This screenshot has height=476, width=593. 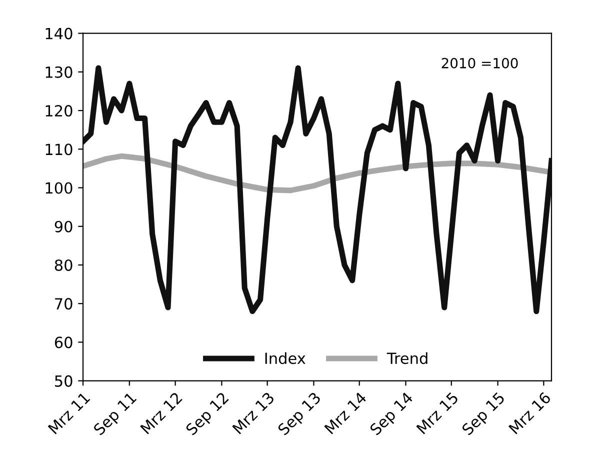 What do you see at coordinates (285, 358) in the screenshot?
I see `legend-label: Index` at bounding box center [285, 358].